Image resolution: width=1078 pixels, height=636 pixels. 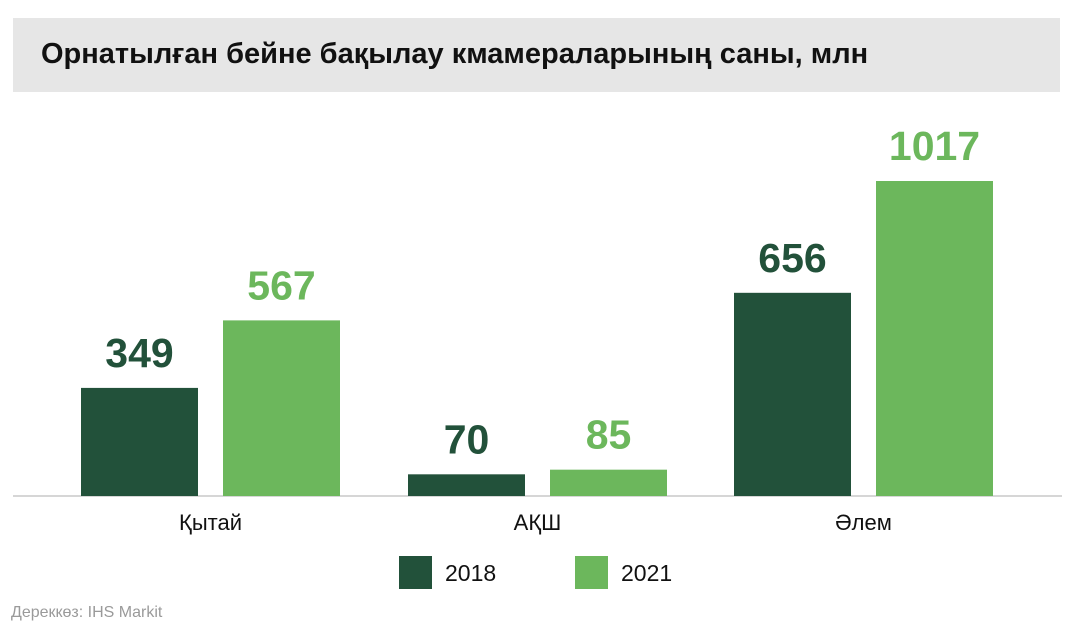 I want to click on legend: 2018 2021, so click(x=539, y=573).